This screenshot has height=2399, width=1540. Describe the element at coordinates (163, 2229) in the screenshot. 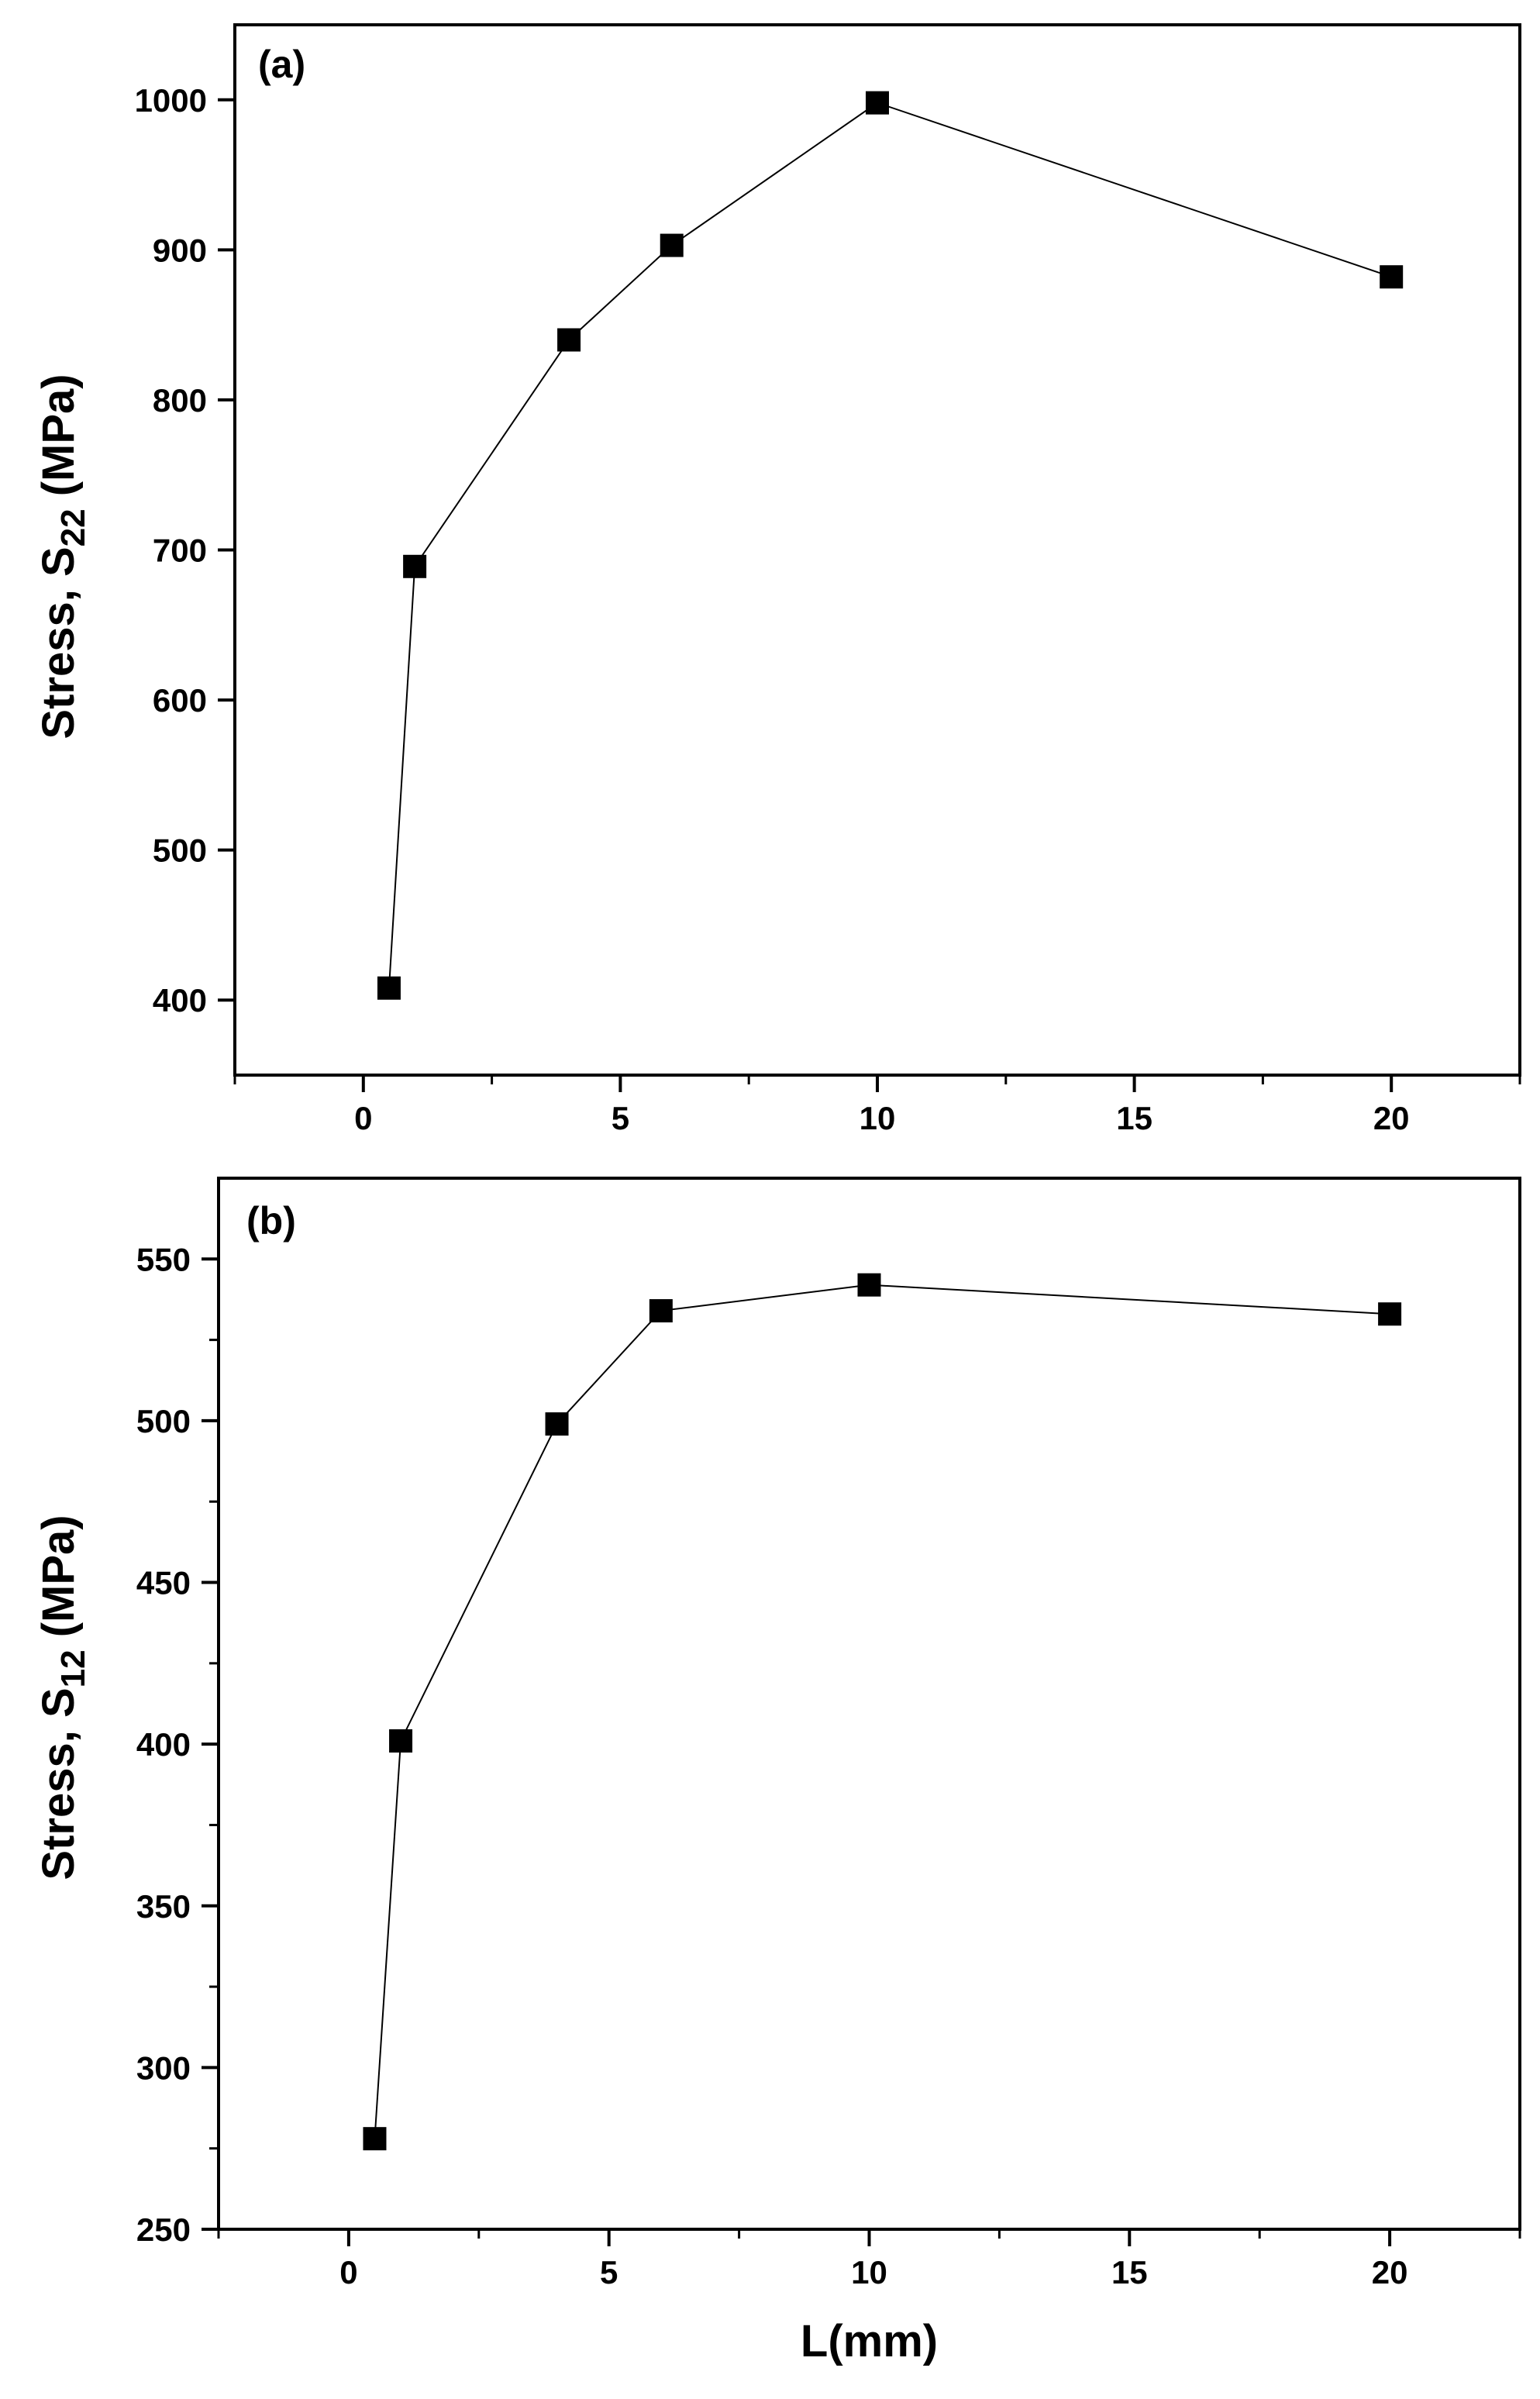

I see `y-tick-label: 250` at that location.